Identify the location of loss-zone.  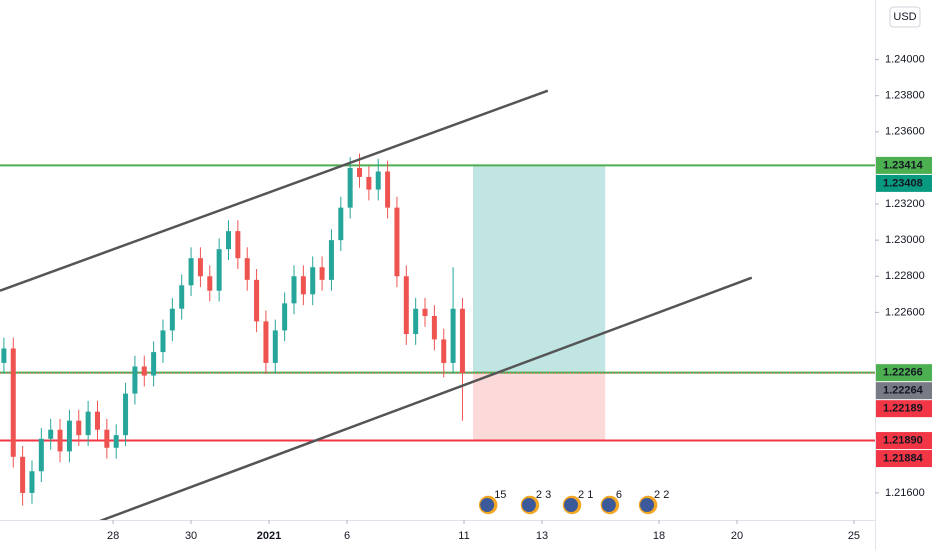
(539, 406).